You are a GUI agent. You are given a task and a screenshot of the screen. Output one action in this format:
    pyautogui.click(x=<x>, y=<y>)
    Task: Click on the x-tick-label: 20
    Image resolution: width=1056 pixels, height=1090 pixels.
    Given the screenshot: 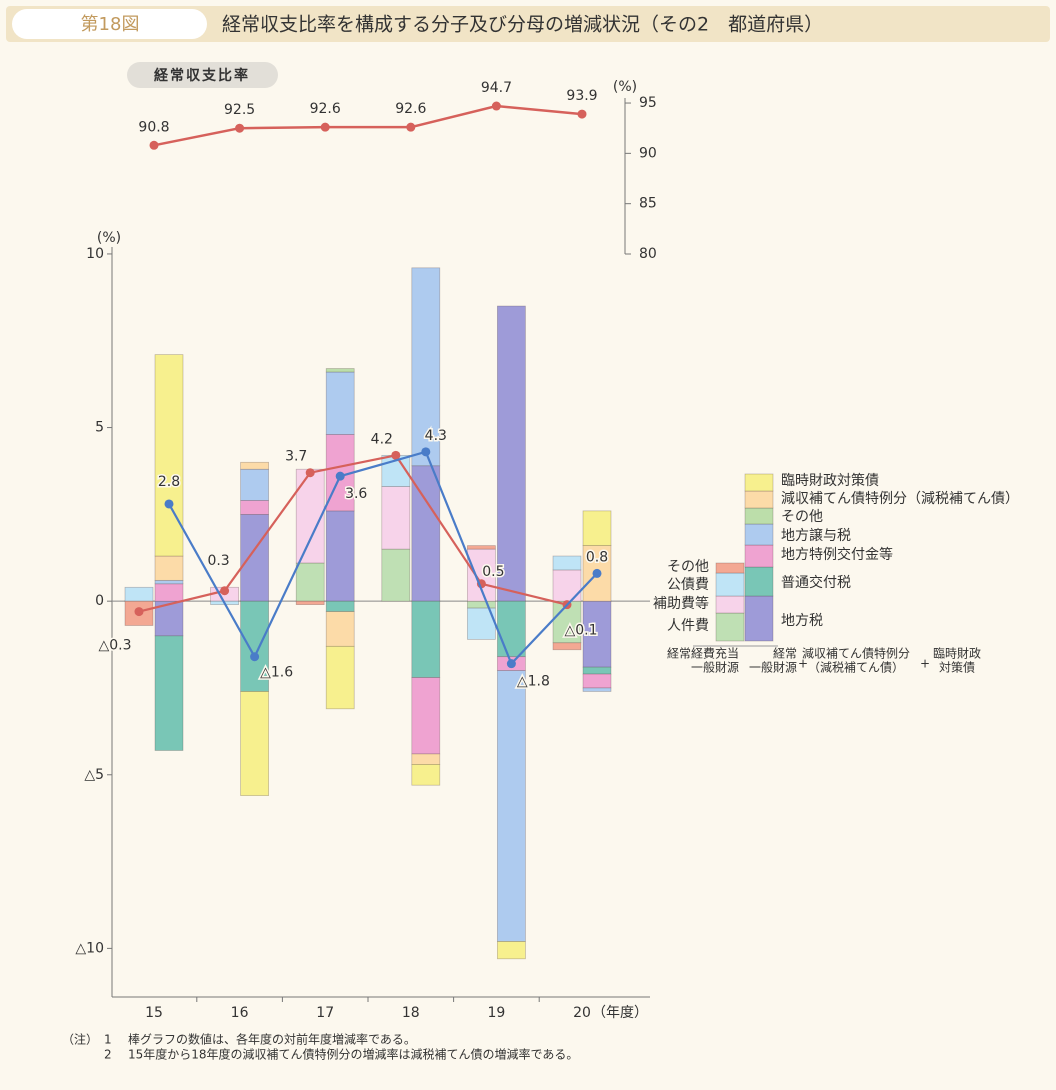 What is the action you would take?
    pyautogui.click(x=582, y=1013)
    